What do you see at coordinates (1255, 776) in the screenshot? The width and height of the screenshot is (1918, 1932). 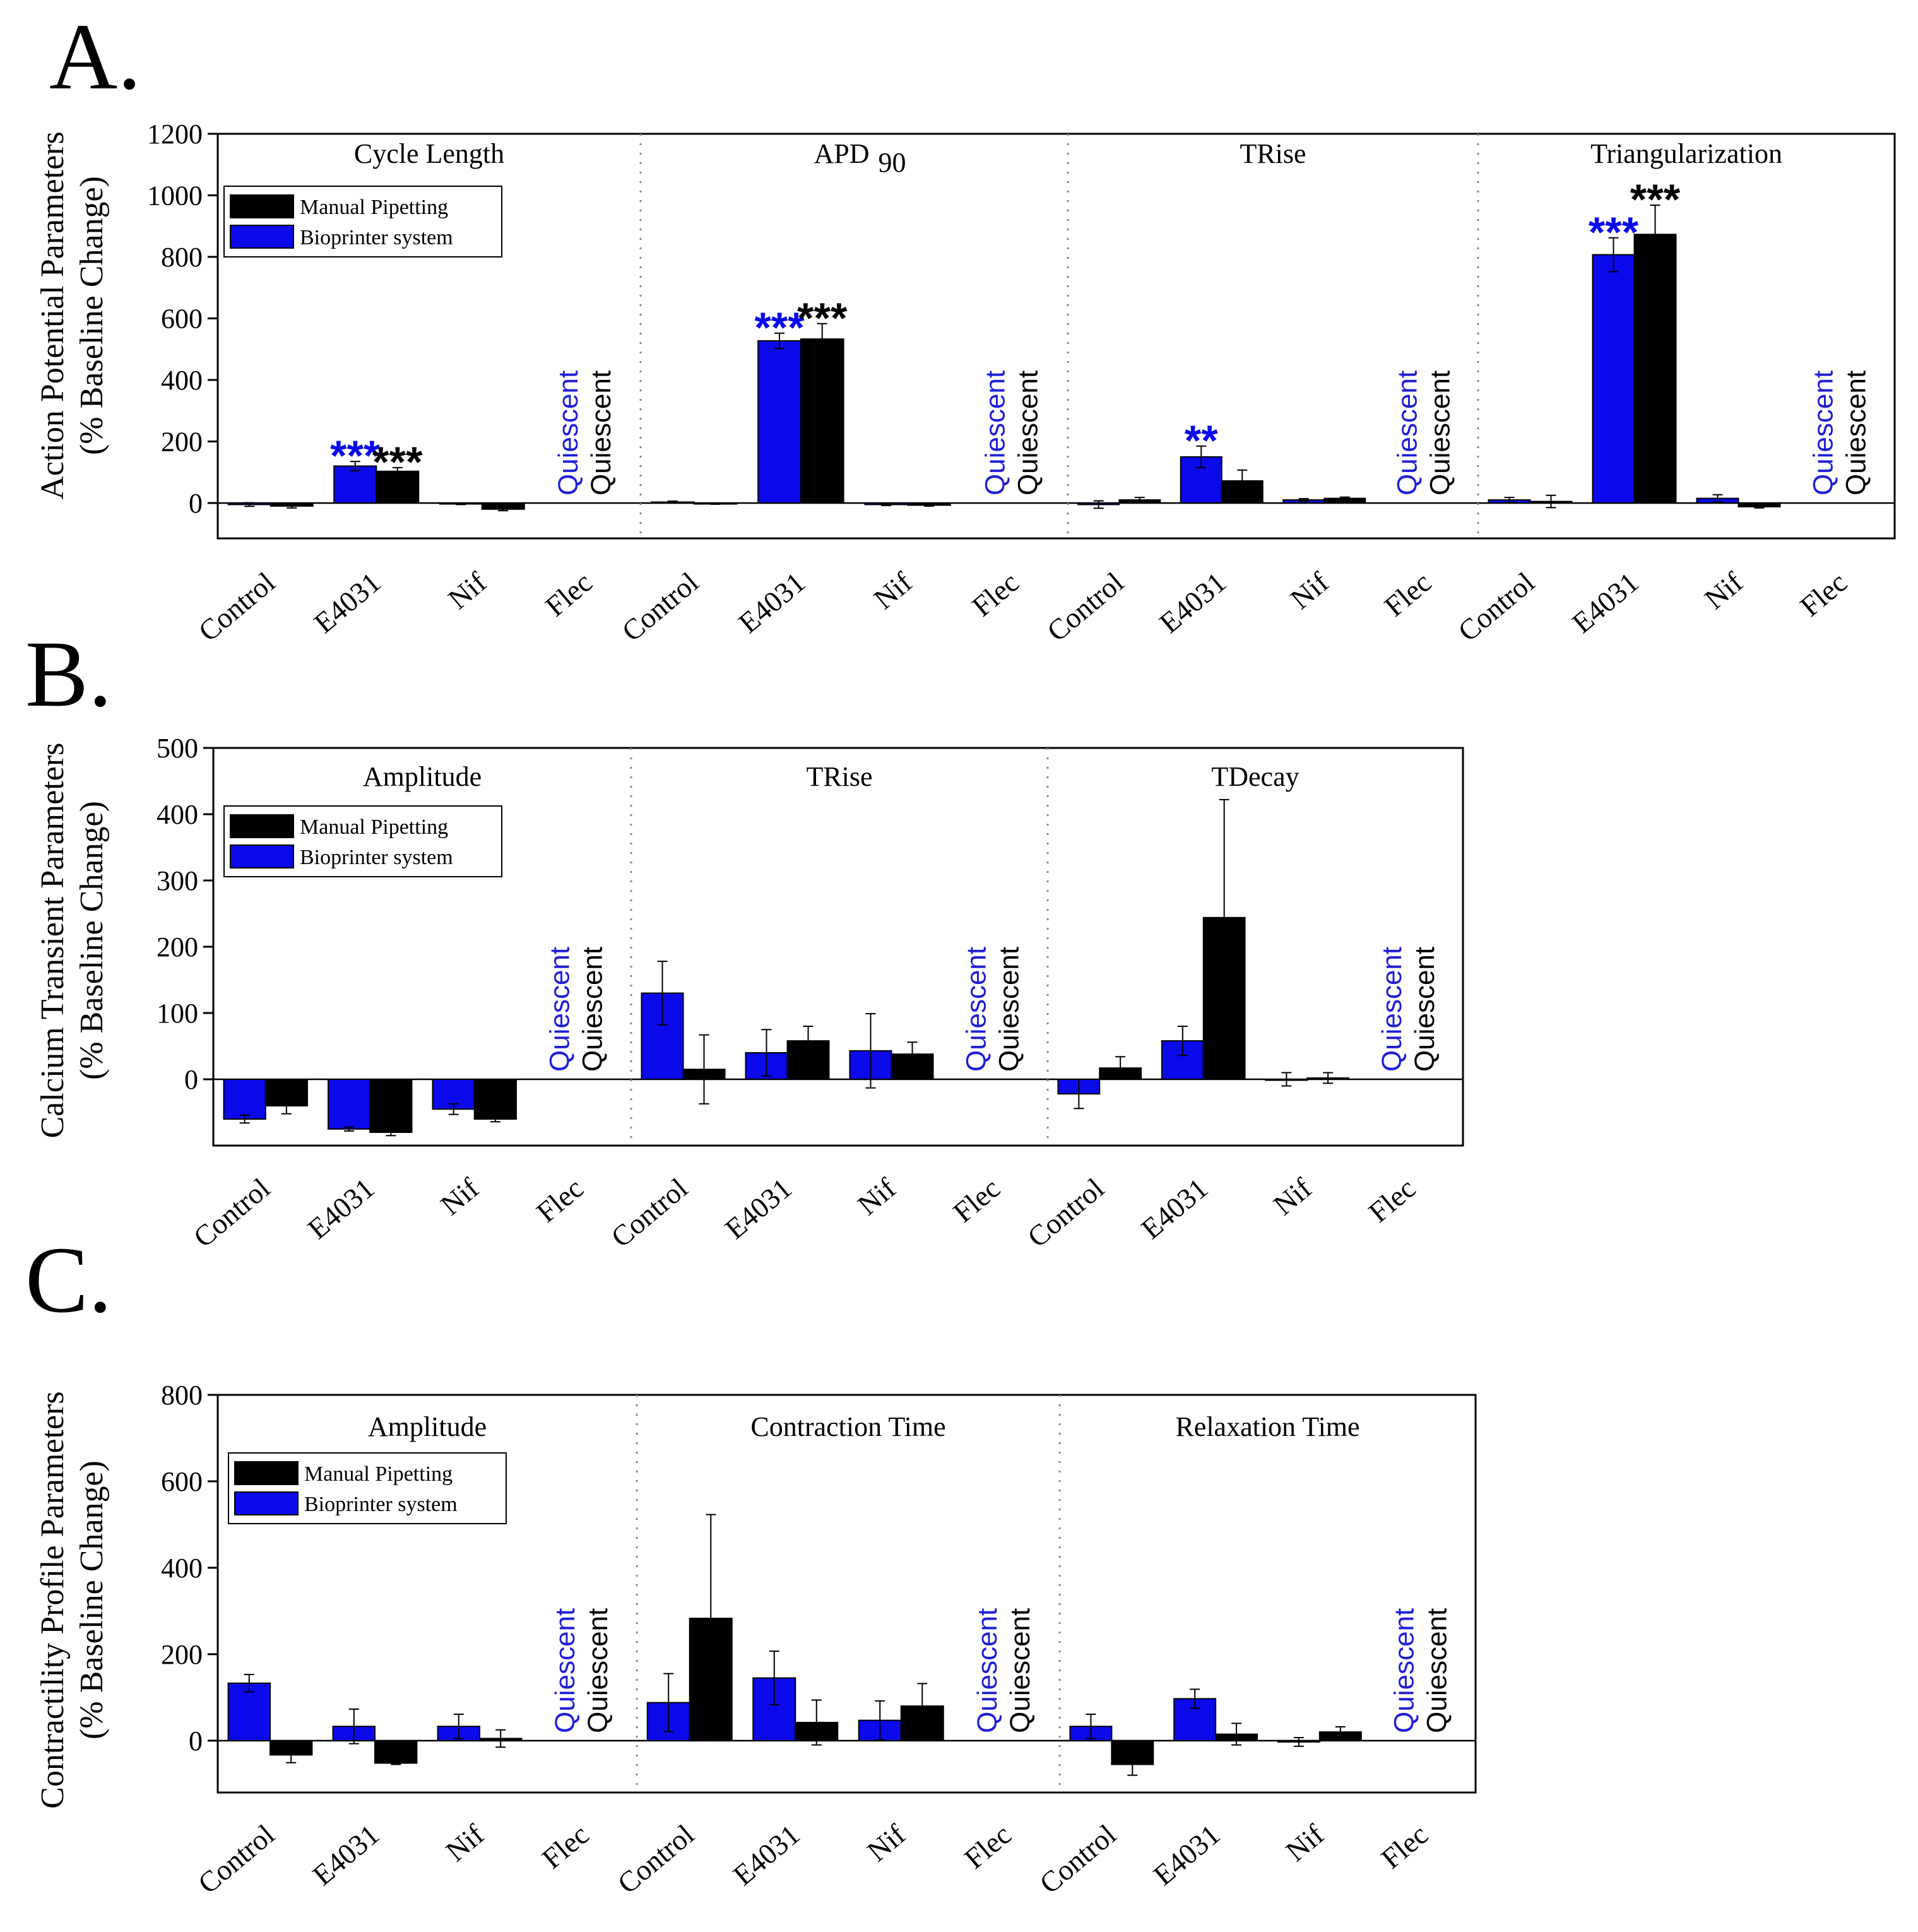 I see `section-title: TDecay` at bounding box center [1255, 776].